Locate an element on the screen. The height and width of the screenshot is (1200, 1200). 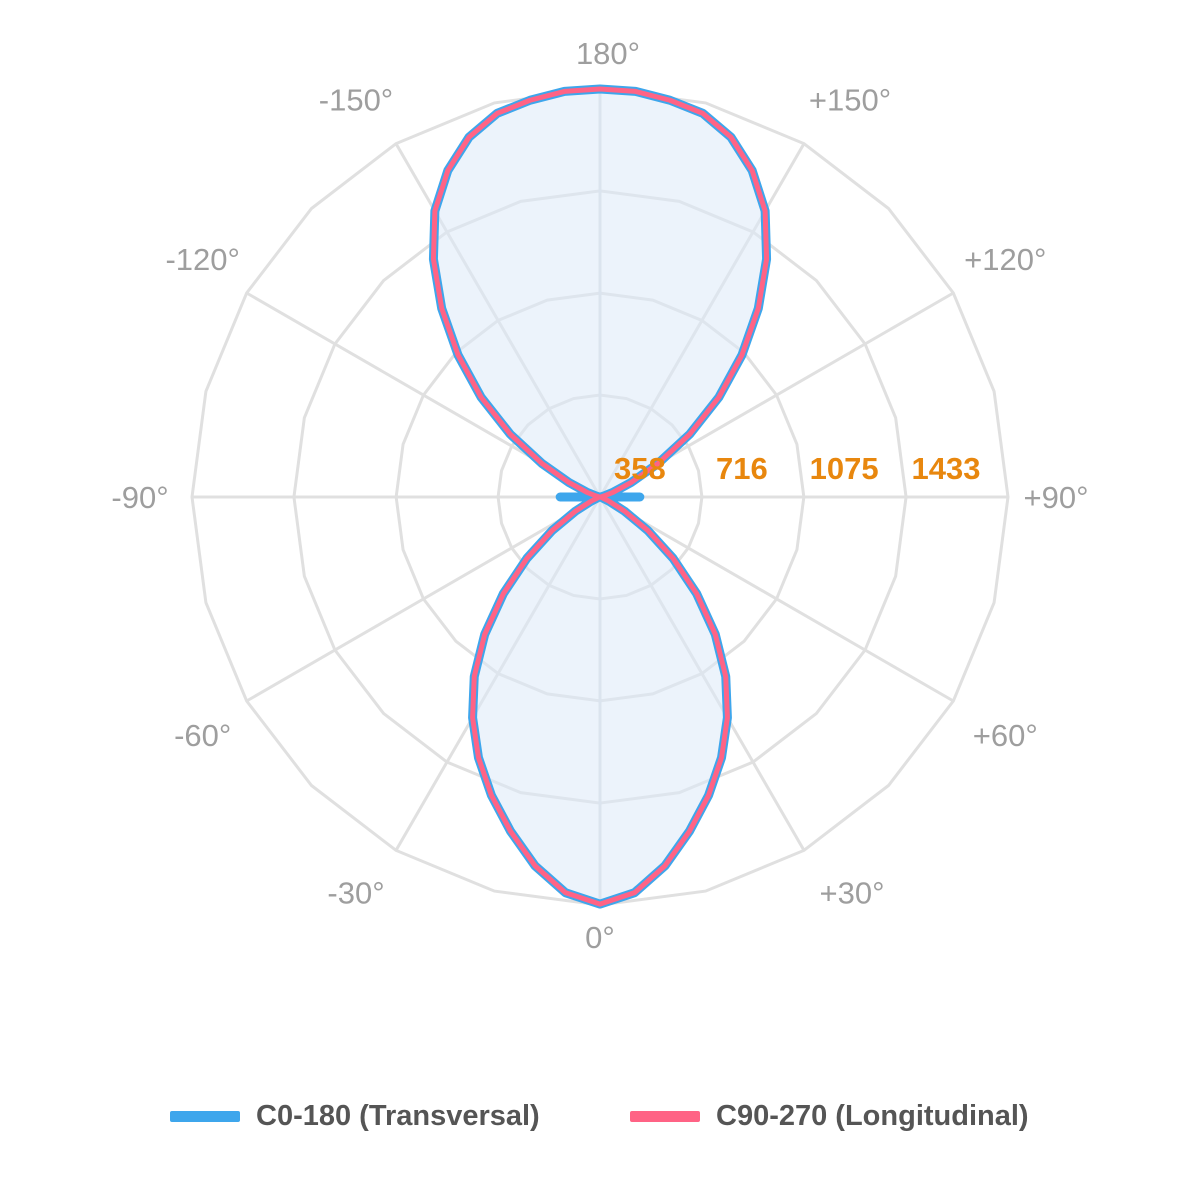
angle-label: 180° is located at coordinates (608, 53).